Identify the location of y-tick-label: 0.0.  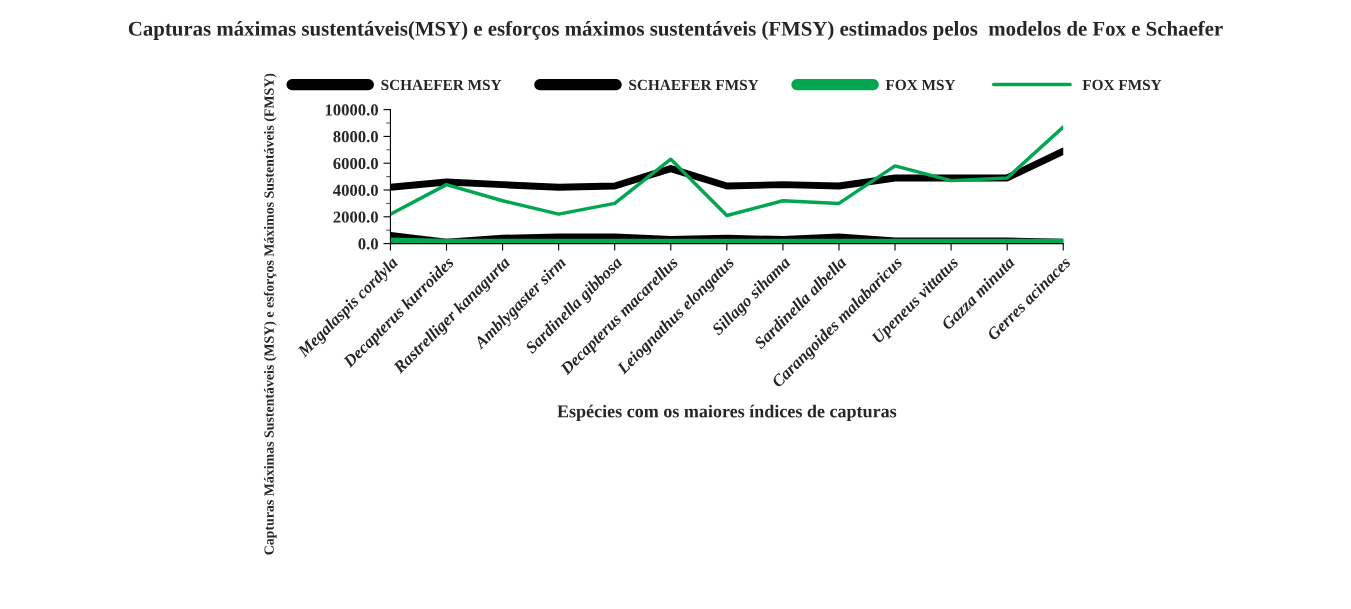
(368, 244).